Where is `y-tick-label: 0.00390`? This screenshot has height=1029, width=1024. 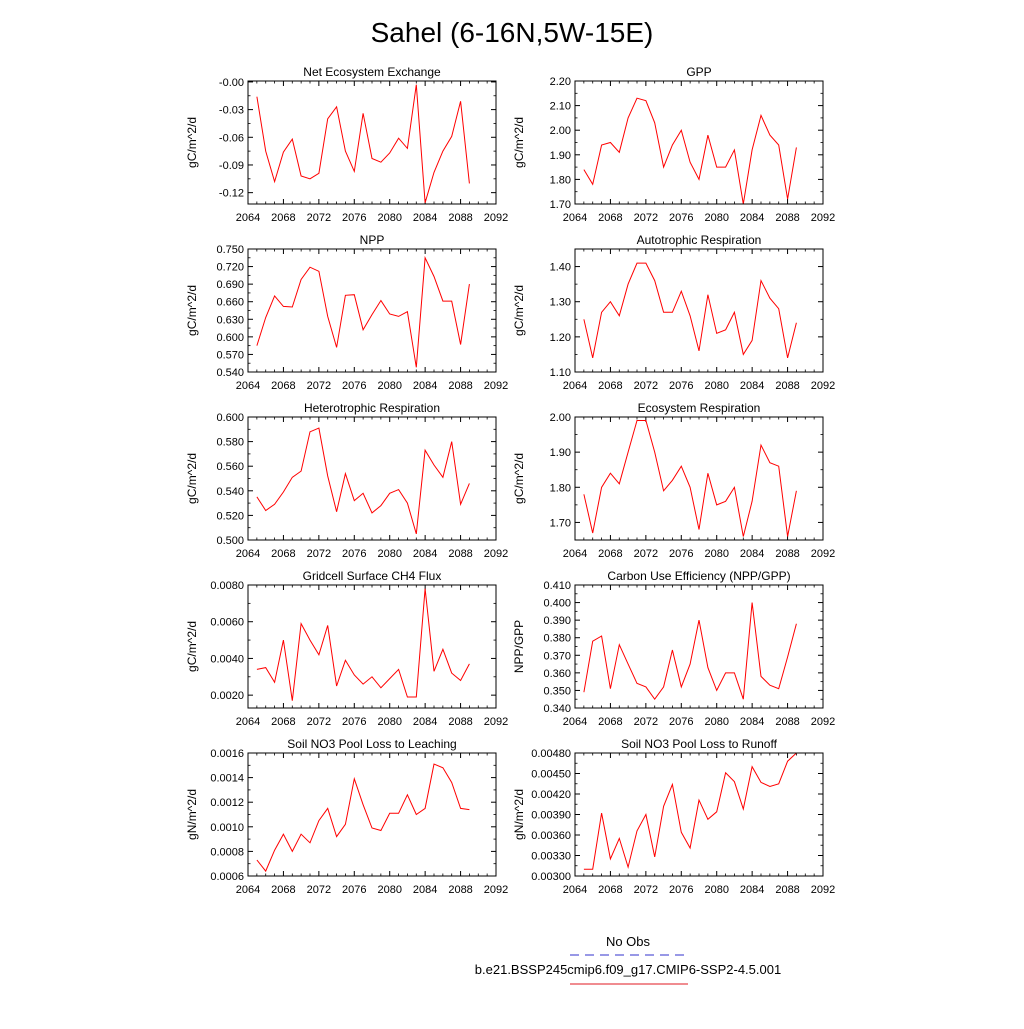
y-tick-label: 0.00390 is located at coordinates (551, 816).